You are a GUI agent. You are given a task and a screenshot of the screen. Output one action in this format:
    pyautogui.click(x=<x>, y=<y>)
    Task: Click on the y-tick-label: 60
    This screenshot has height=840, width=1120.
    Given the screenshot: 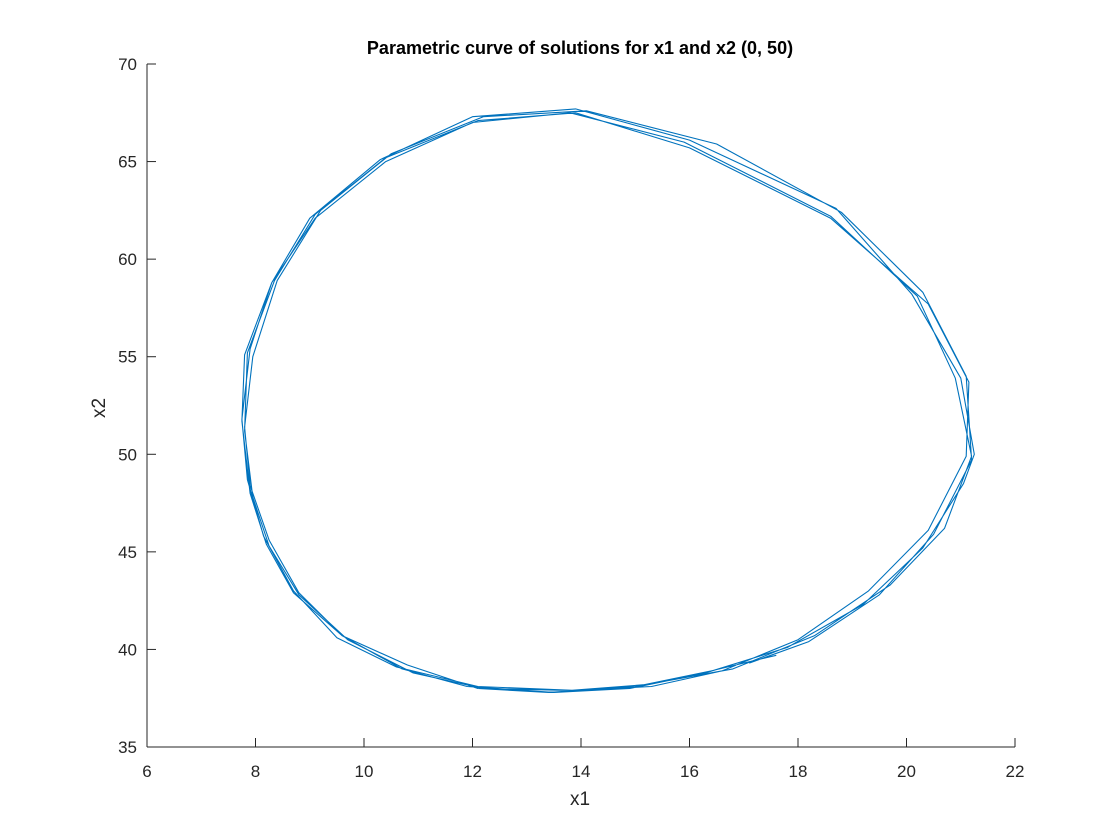 What is the action you would take?
    pyautogui.click(x=127, y=259)
    